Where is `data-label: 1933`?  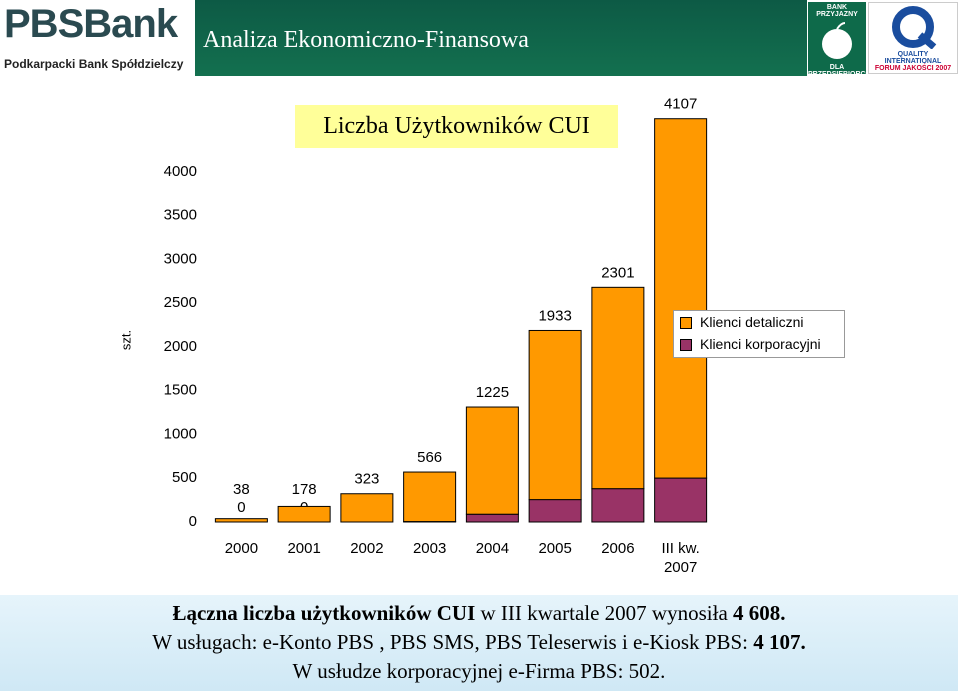 data-label: 1933 is located at coordinates (554, 315).